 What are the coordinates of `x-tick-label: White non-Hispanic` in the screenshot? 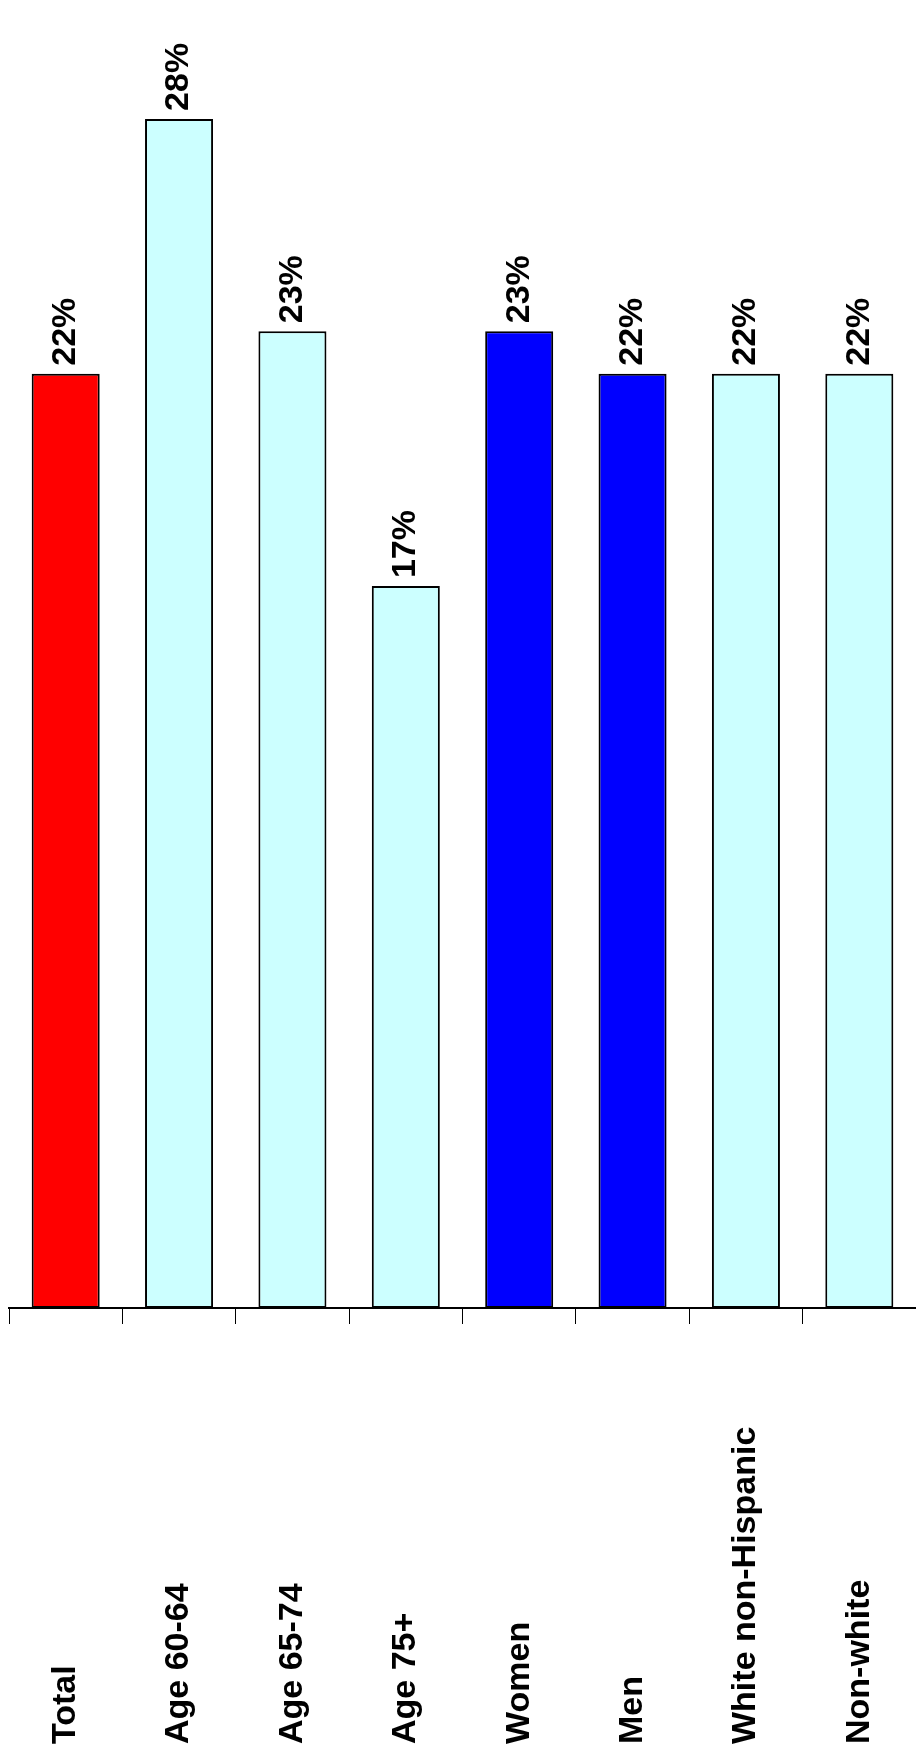 It's located at (743, 1585).